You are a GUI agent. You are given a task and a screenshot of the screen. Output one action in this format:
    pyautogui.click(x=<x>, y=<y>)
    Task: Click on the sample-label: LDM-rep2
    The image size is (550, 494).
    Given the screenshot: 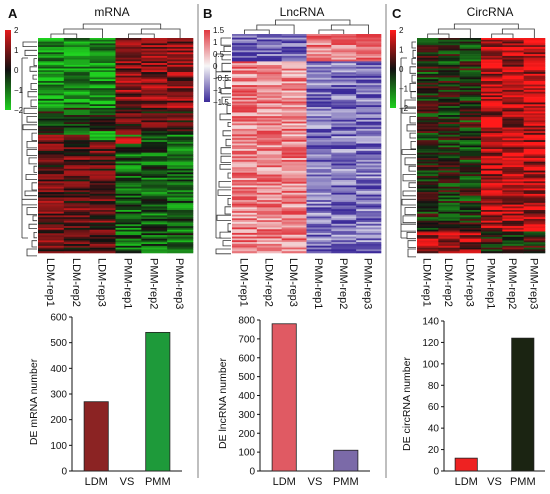 What is the action you would take?
    pyautogui.click(x=76, y=282)
    